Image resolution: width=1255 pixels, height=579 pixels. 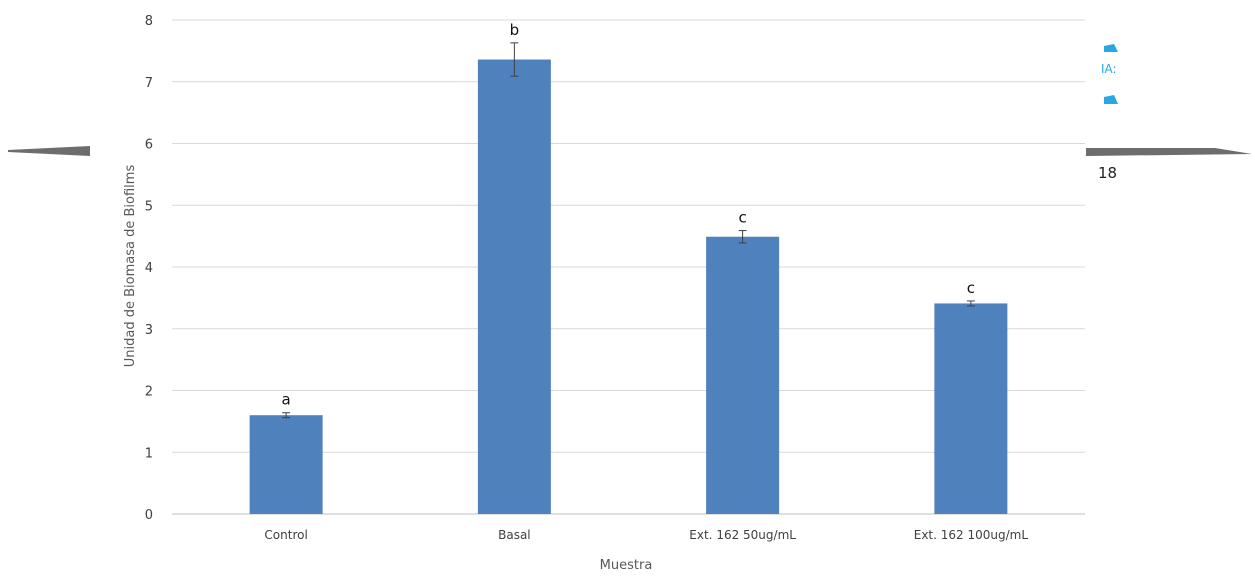 What do you see at coordinates (971, 535) in the screenshot?
I see `x-category-label: Ext. 162 100ug/mL` at bounding box center [971, 535].